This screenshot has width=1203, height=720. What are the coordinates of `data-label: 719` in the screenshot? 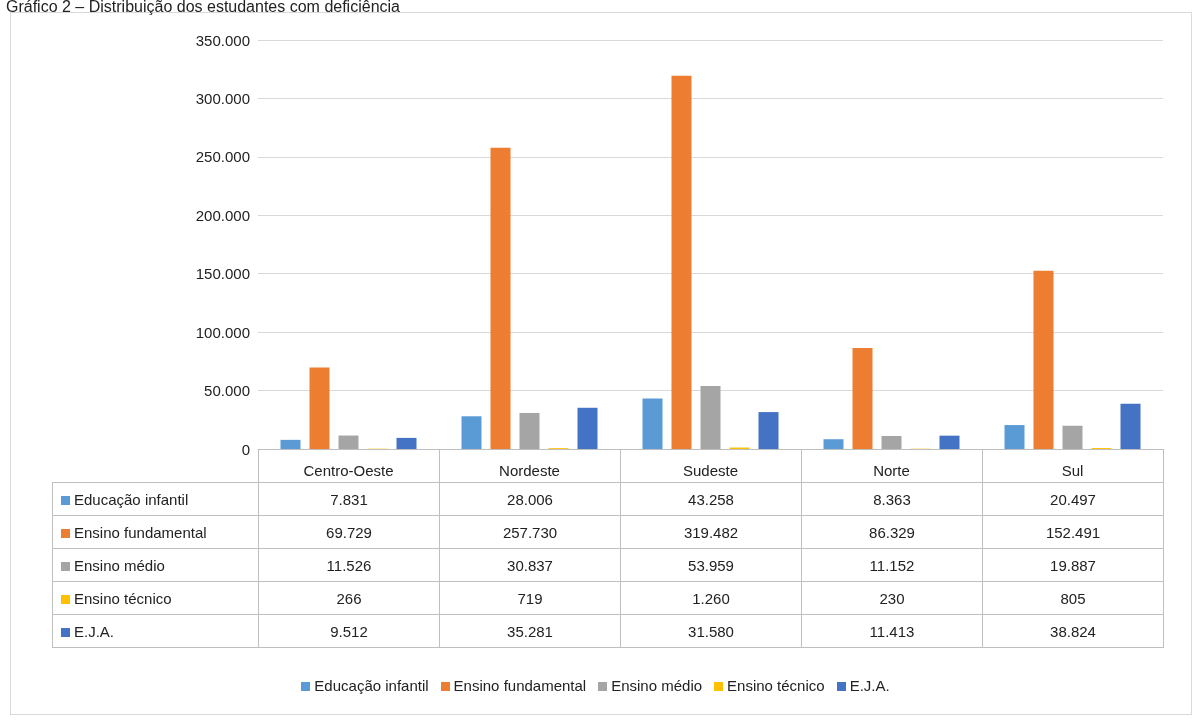 It's located at (530, 598).